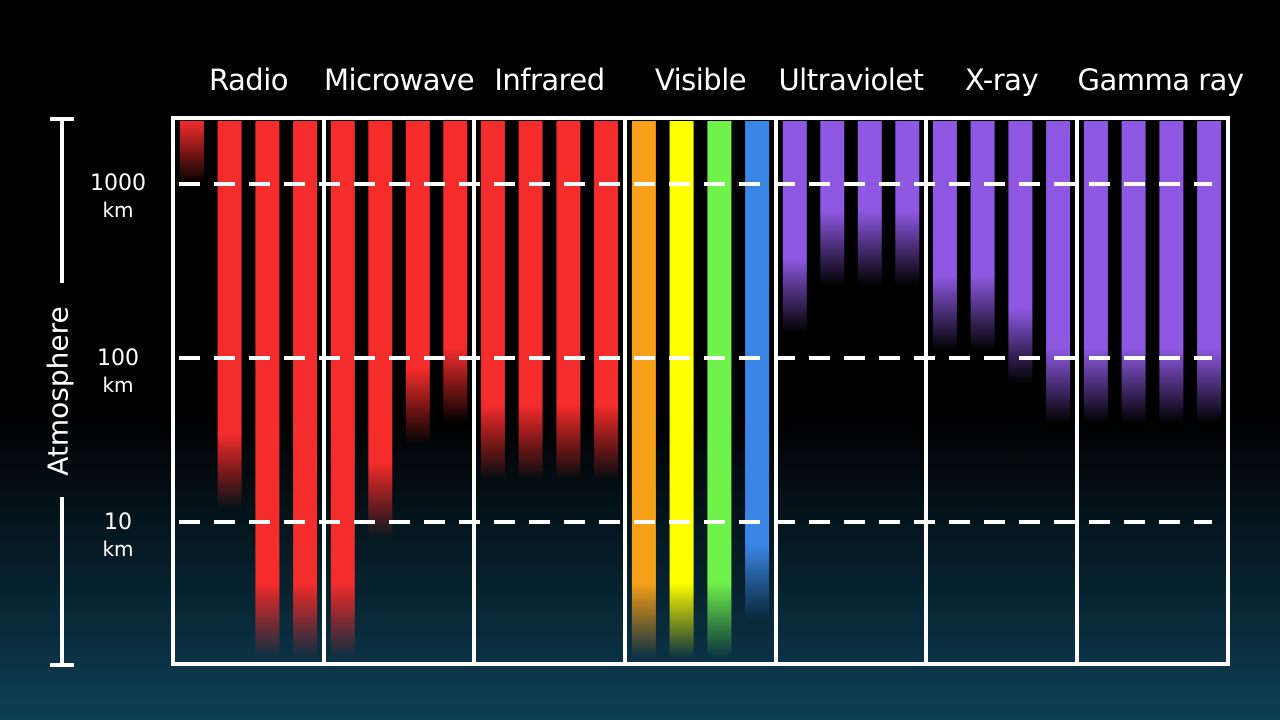 Image resolution: width=1280 pixels, height=720 pixels. Describe the element at coordinates (549, 80) in the screenshot. I see `band-label-infrared: Infrared` at that location.